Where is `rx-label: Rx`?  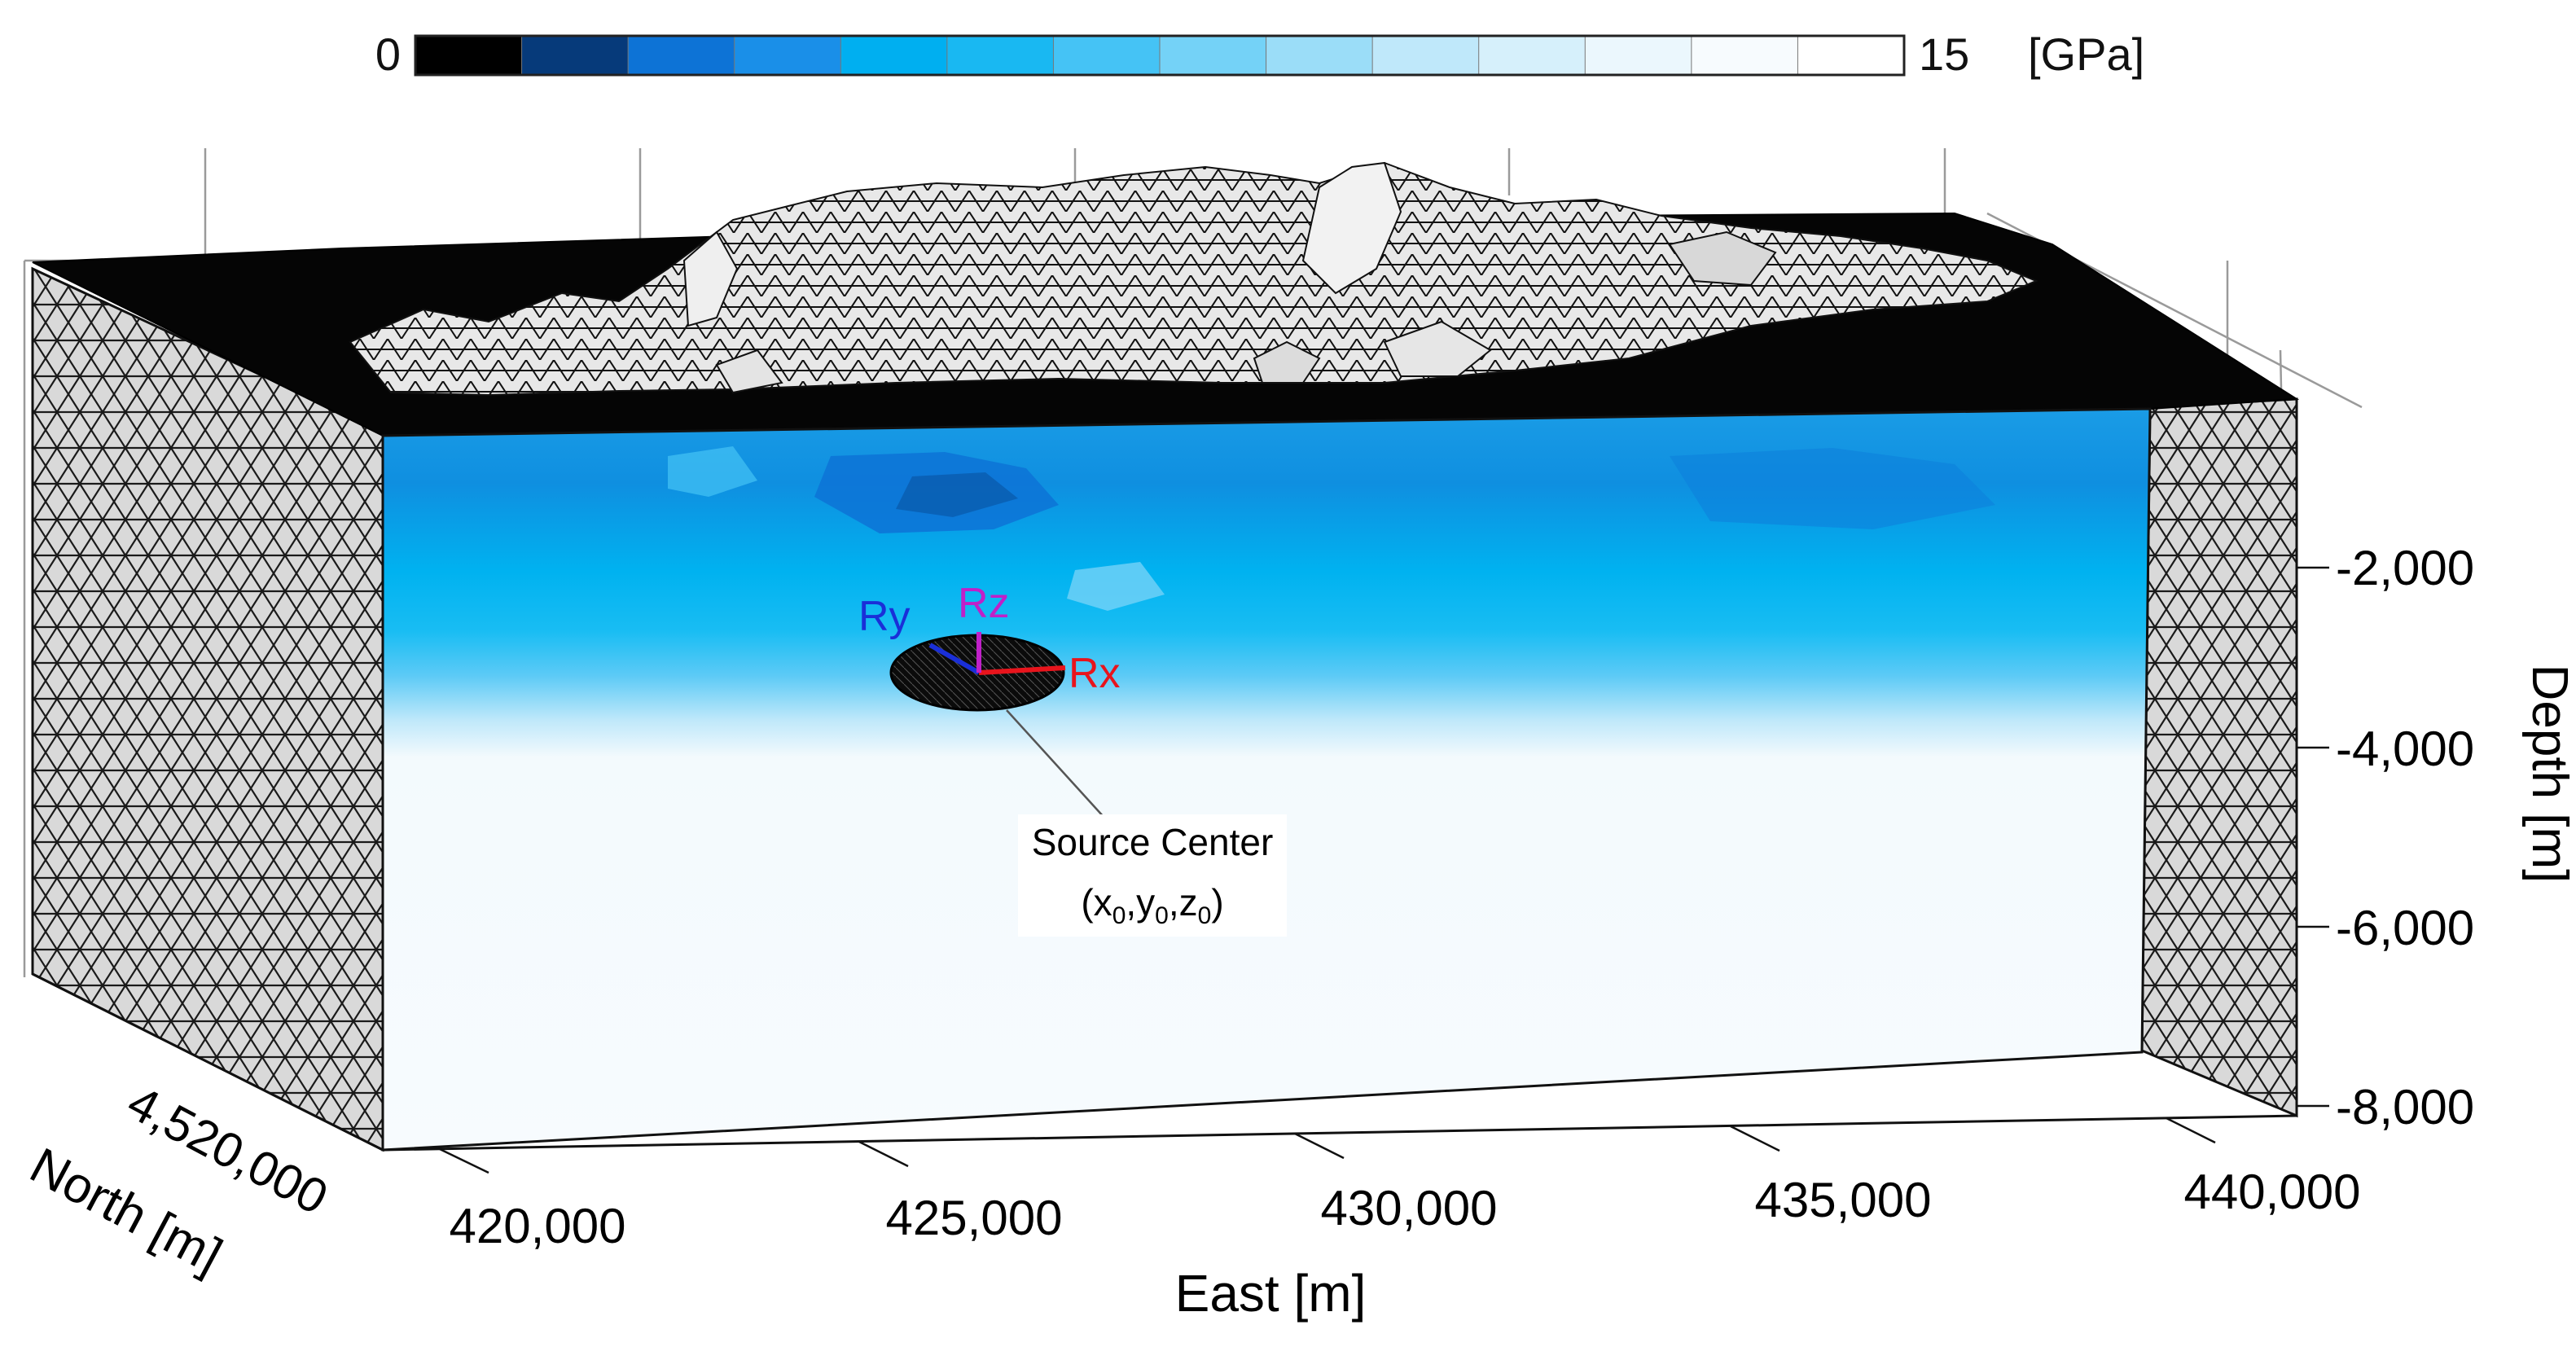
rx-label: Rx is located at coordinates (1095, 673).